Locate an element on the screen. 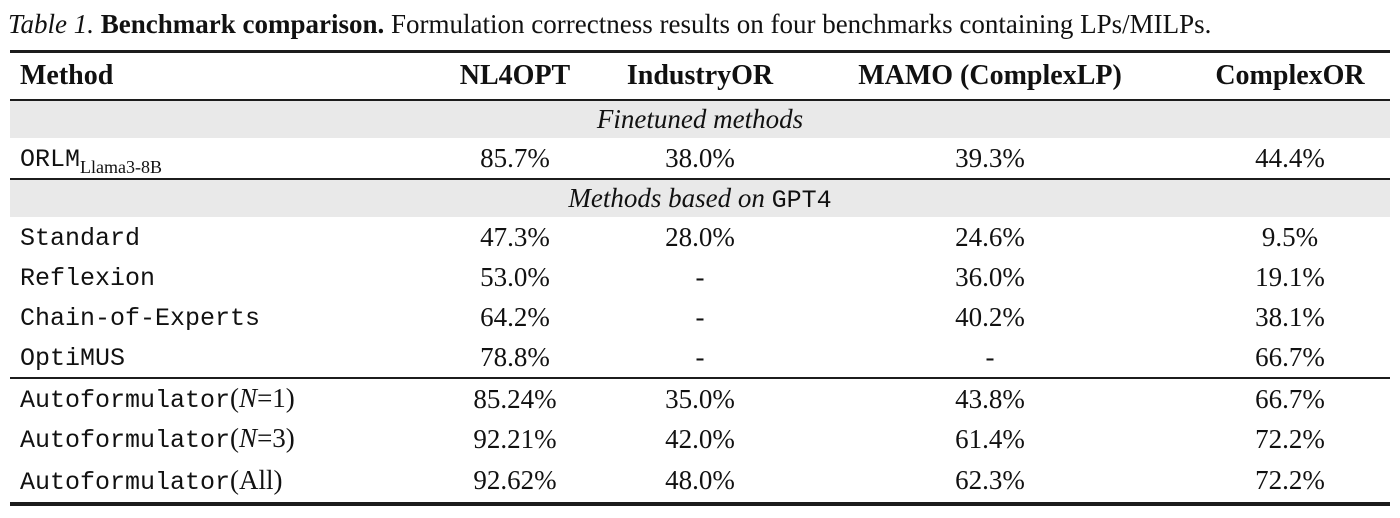 This screenshot has height=518, width=1400. cell-nl4opt: 47.3% is located at coordinates (515, 236).